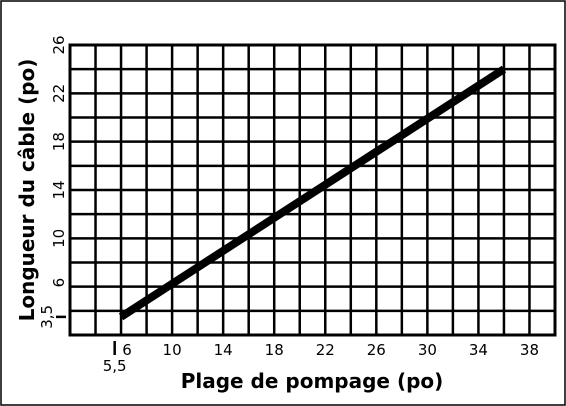 The image size is (566, 406). I want to click on x-axis-label: Plage de pompage (po), so click(312, 381).